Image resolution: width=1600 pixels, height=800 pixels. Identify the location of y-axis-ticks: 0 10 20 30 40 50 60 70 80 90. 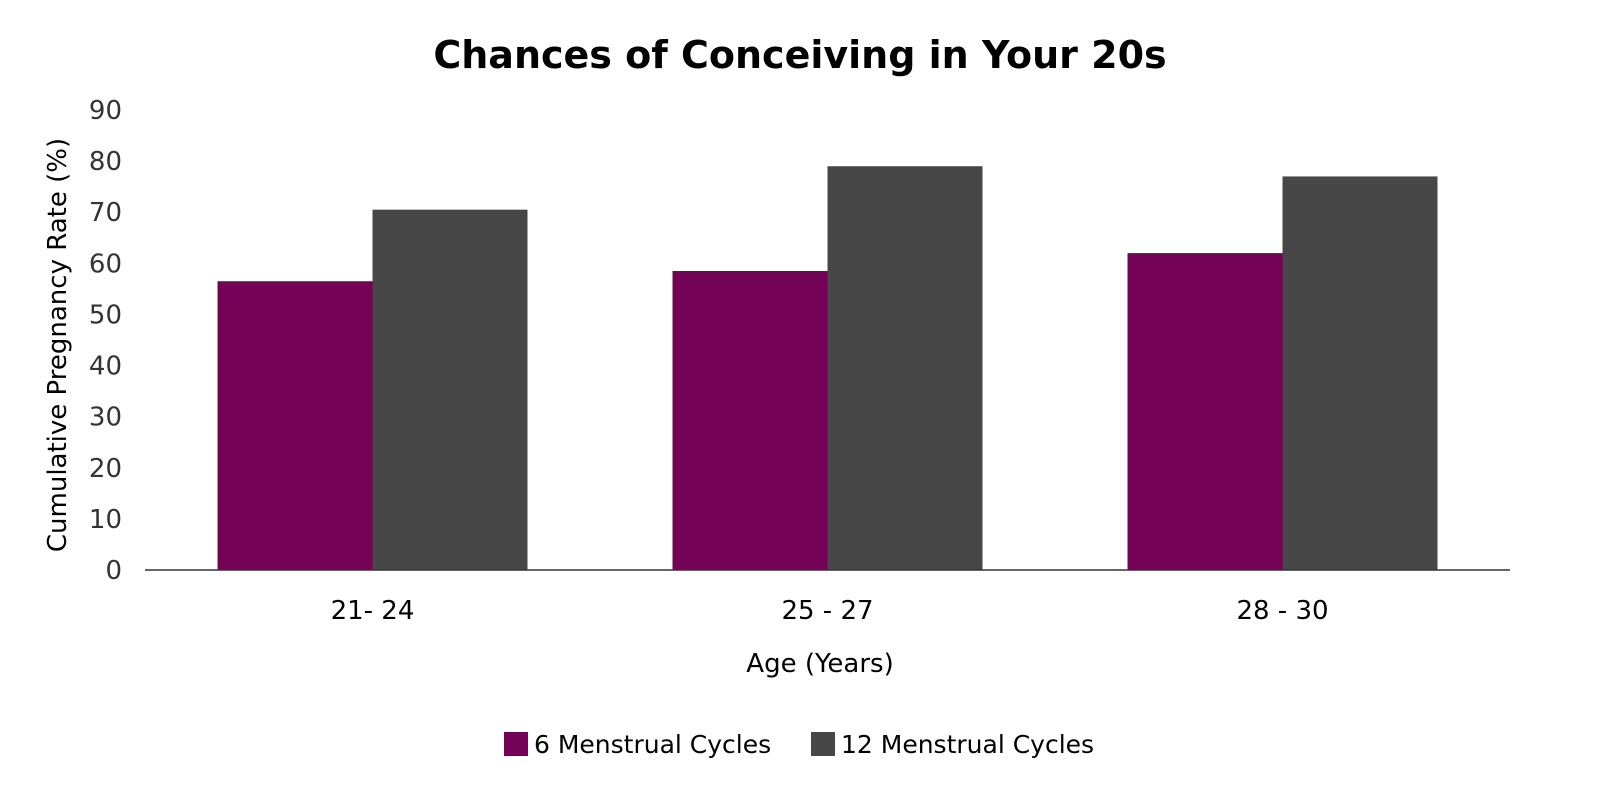
(105, 341).